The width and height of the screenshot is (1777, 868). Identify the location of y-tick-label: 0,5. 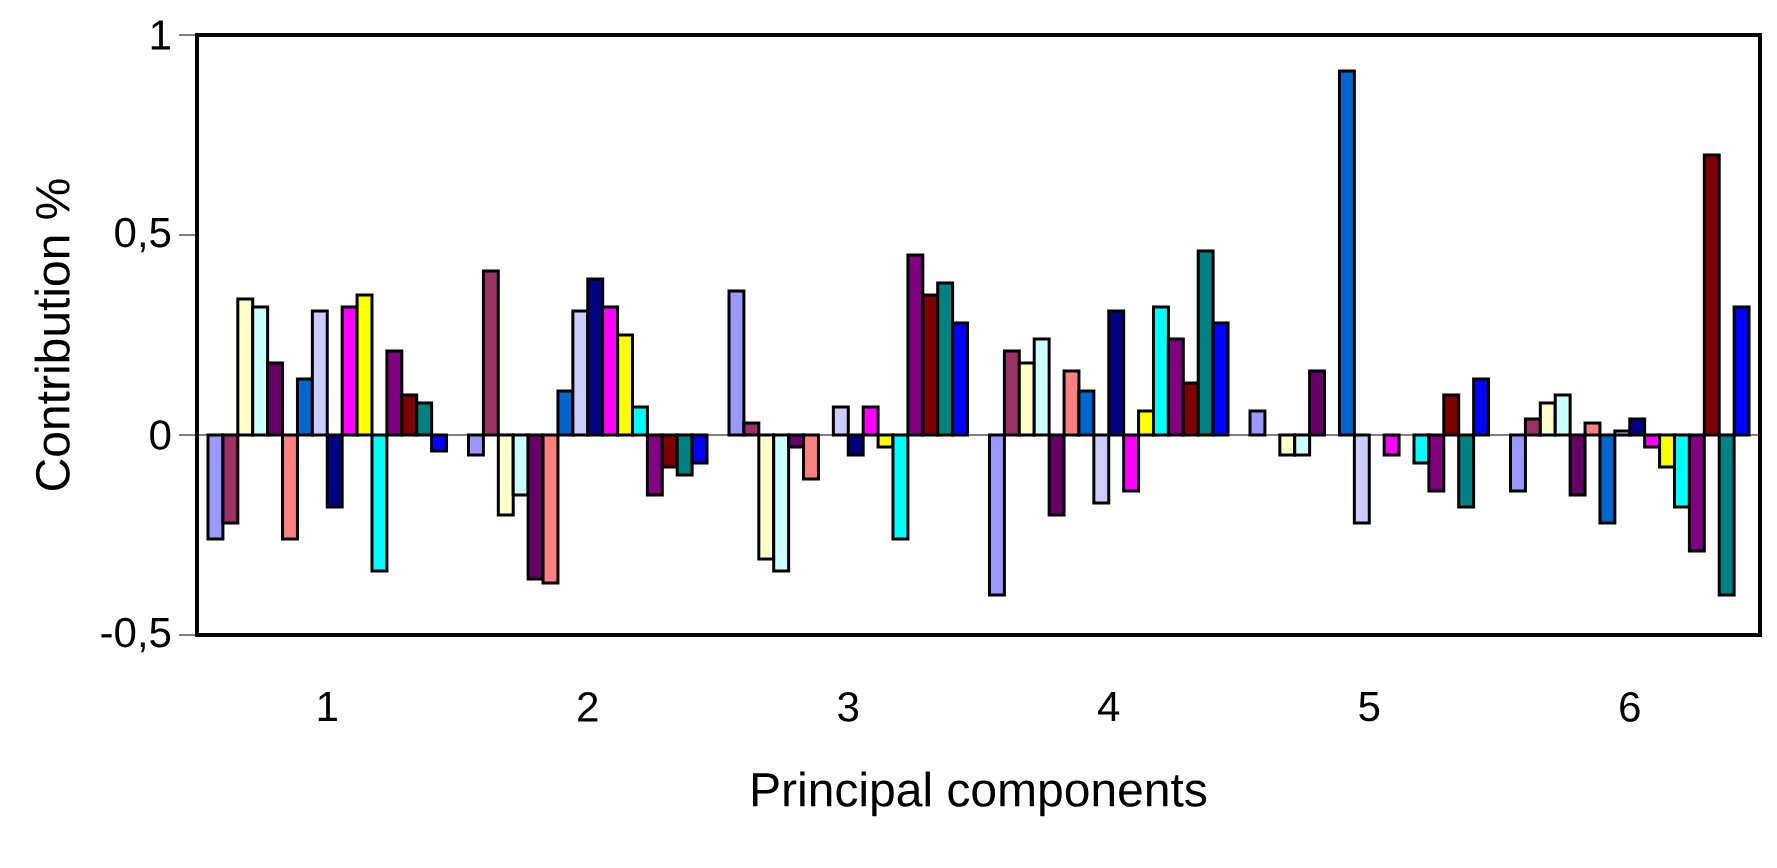
(143, 235).